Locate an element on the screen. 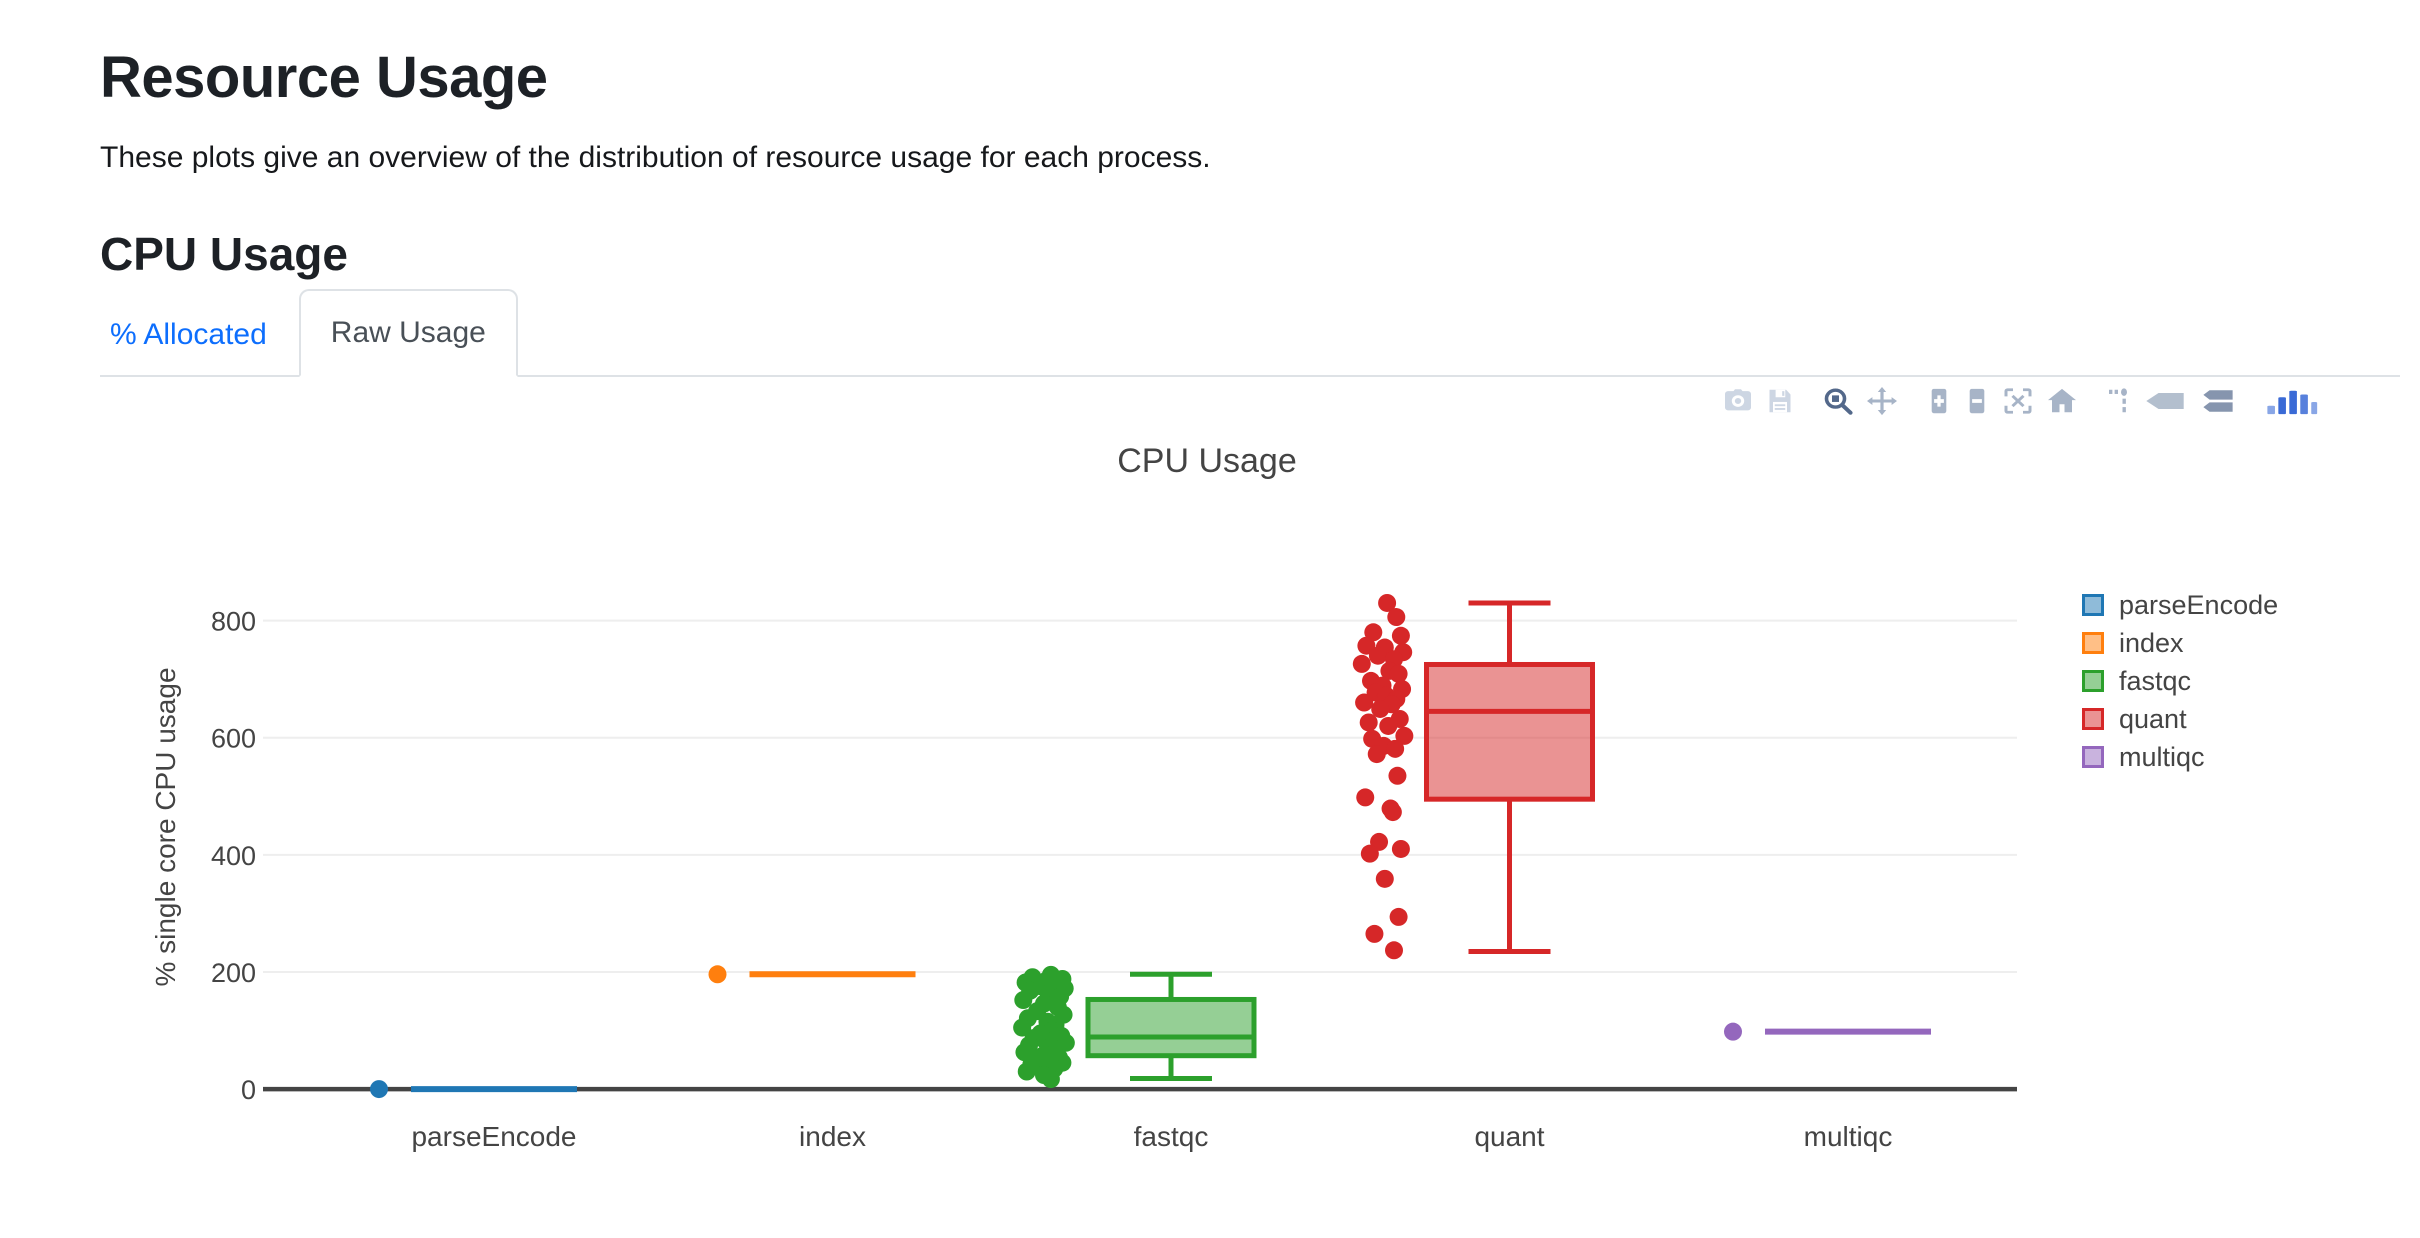 Image resolution: width=2420 pixels, height=1238 pixels. legend-item-fastqc: fastqc is located at coordinates (2180, 681).